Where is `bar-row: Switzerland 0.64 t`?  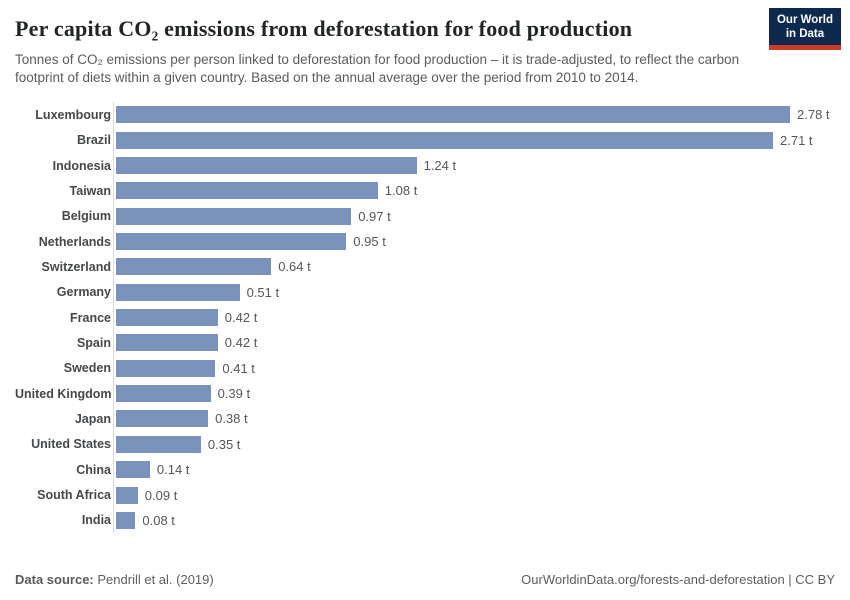 bar-row: Switzerland 0.64 t is located at coordinates (432, 267).